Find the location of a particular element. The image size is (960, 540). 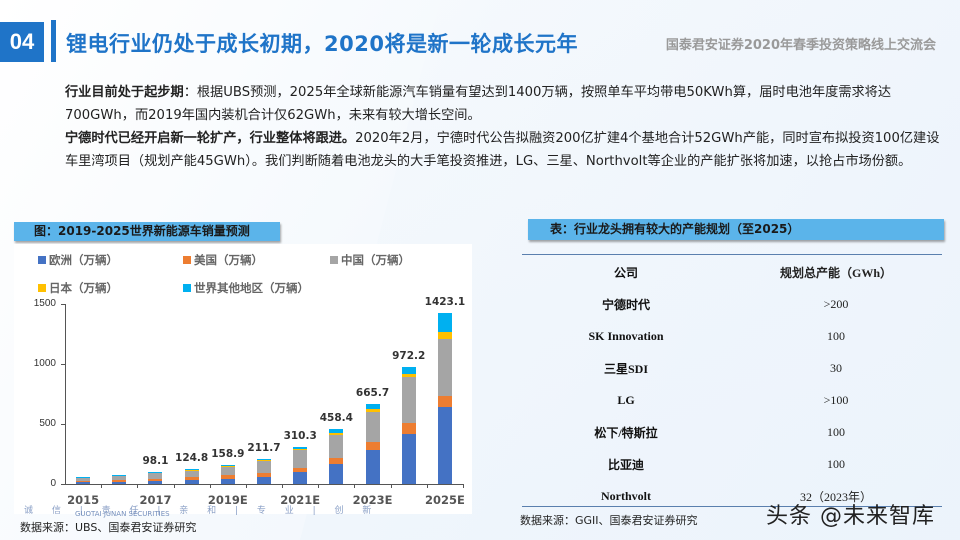

bar-2021E is located at coordinates (300, 465).